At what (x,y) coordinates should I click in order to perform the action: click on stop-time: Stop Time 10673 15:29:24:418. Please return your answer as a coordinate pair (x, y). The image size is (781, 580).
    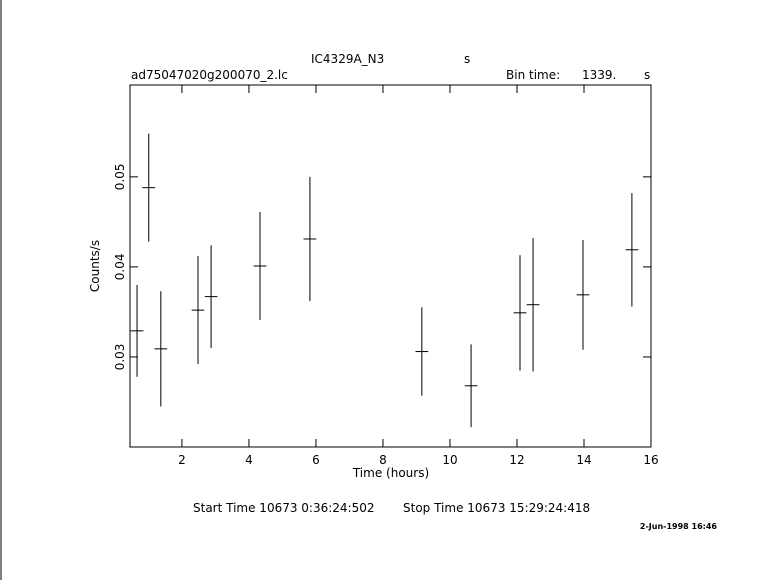
    Looking at the image, I should click on (496, 508).